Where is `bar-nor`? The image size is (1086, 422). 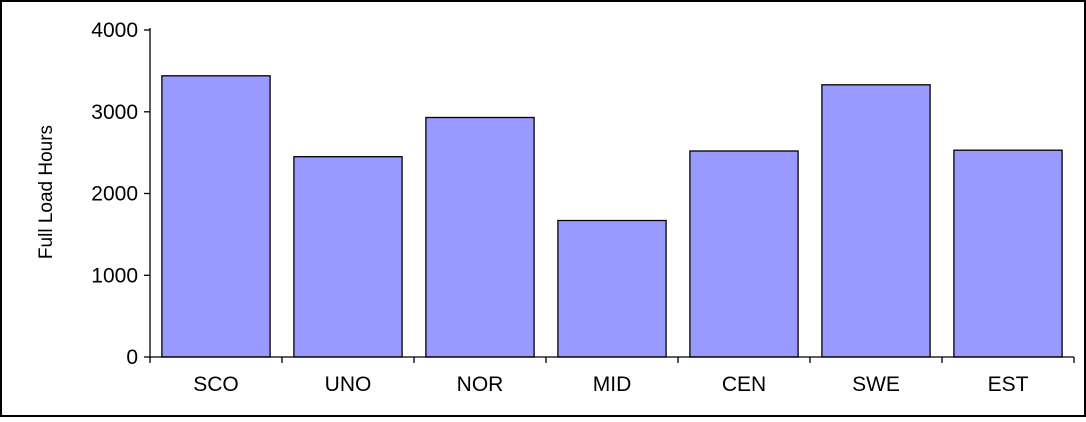 bar-nor is located at coordinates (480, 237).